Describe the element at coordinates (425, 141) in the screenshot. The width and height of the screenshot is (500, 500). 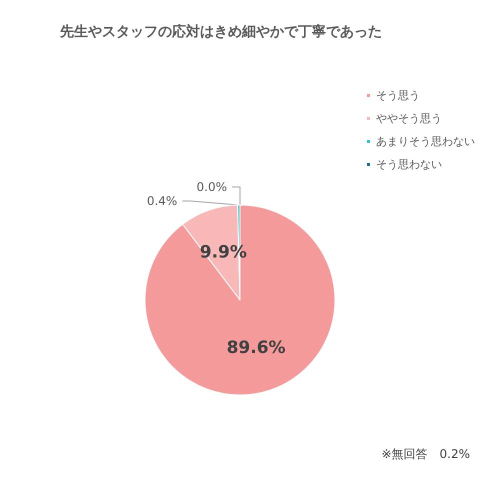
I see `legend-label: あまりそう思わない` at that location.